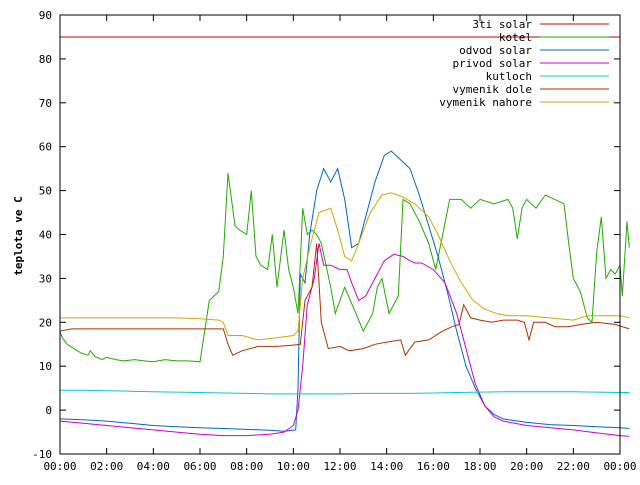 This screenshot has height=485, width=640. What do you see at coordinates (48, 410) in the screenshot?
I see `y-tick-label: 0` at bounding box center [48, 410].